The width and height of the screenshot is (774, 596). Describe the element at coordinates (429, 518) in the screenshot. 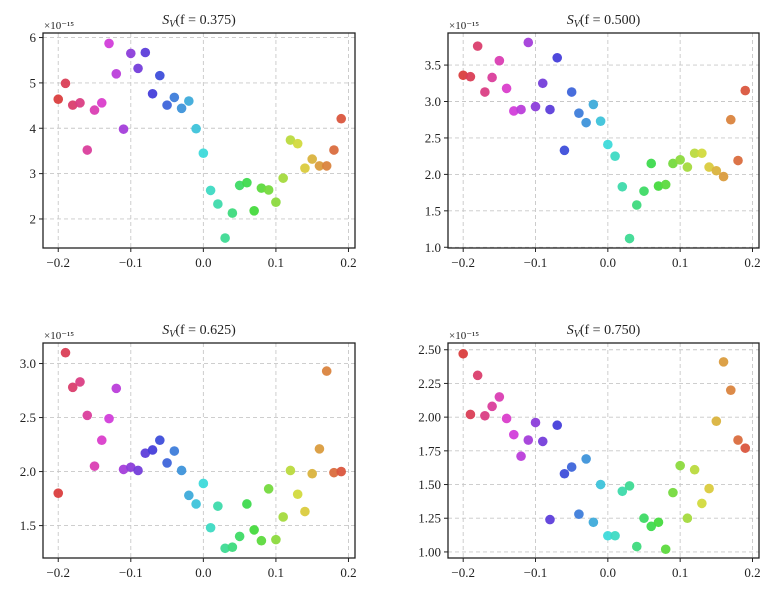

I see `y-tick-label: 1.25` at that location.